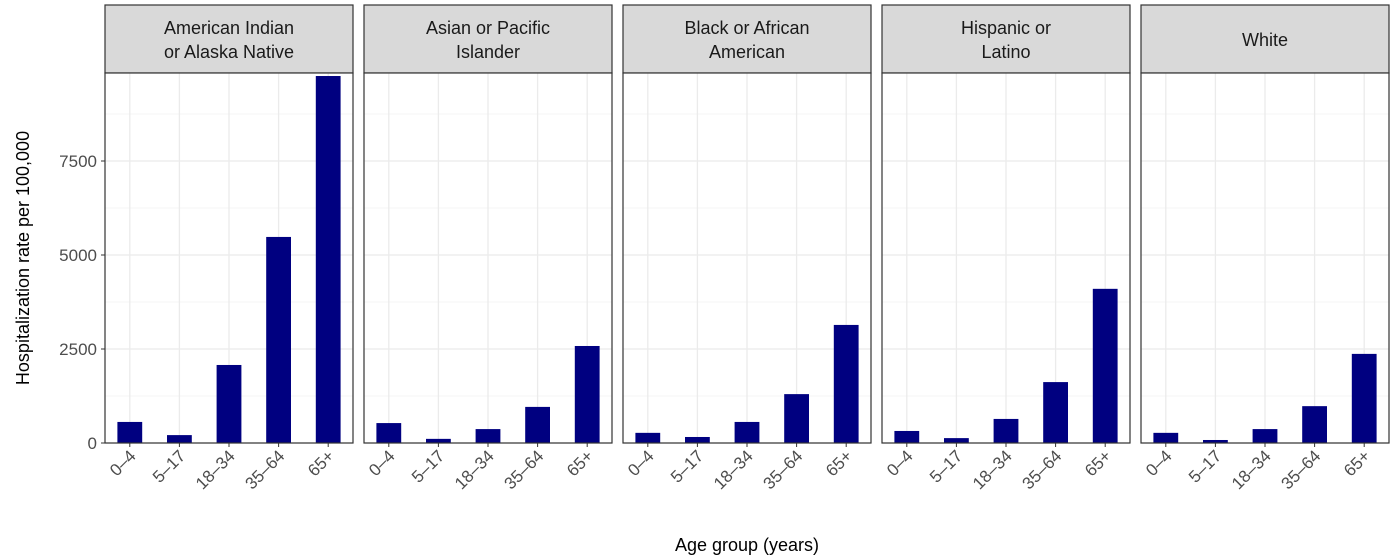 The width and height of the screenshot is (1397, 559). I want to click on y-tick-label: 5000, so click(78, 255).